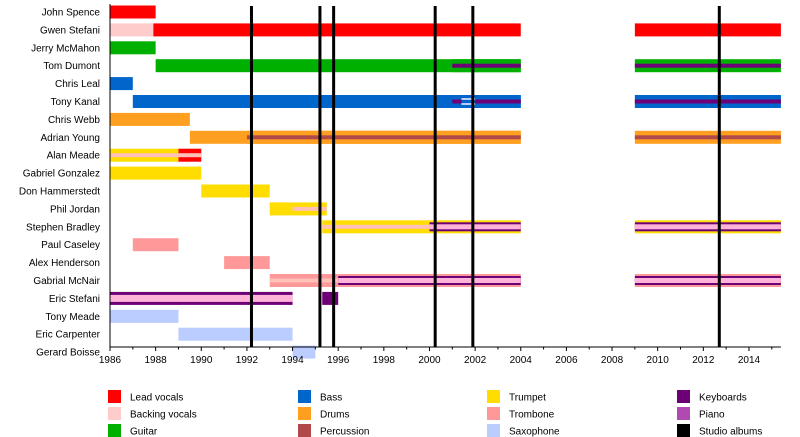  Describe the element at coordinates (534, 432) in the screenshot. I see `legend-label: Saxophone` at that location.